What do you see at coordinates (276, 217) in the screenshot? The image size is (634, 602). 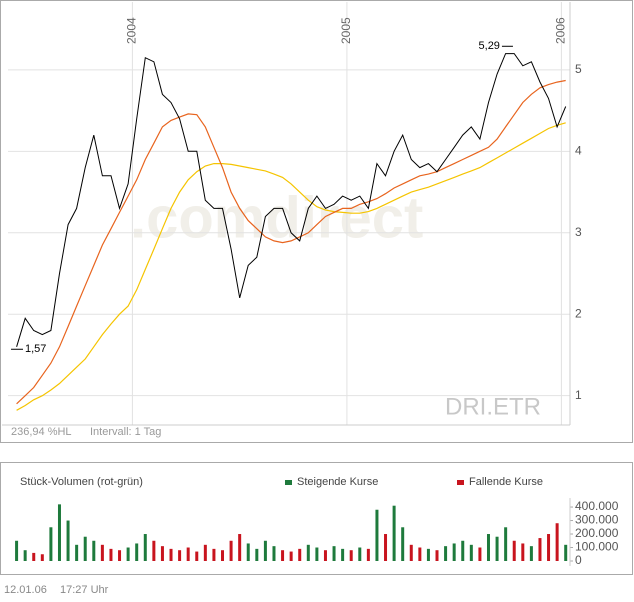 I see `watermark: .comdirect` at bounding box center [276, 217].